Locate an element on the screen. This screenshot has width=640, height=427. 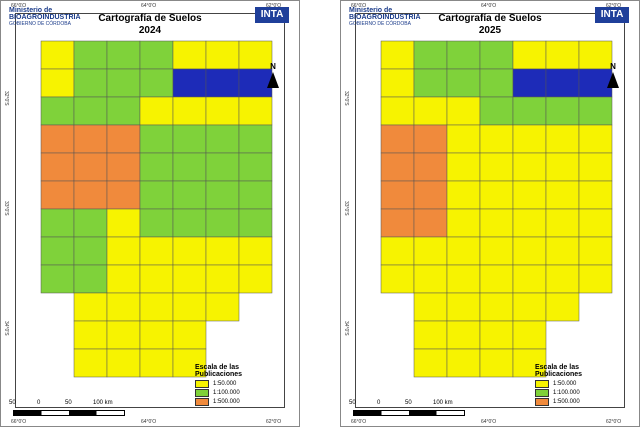
graticule-label: 34°0'S is located at coordinates (346, 328).